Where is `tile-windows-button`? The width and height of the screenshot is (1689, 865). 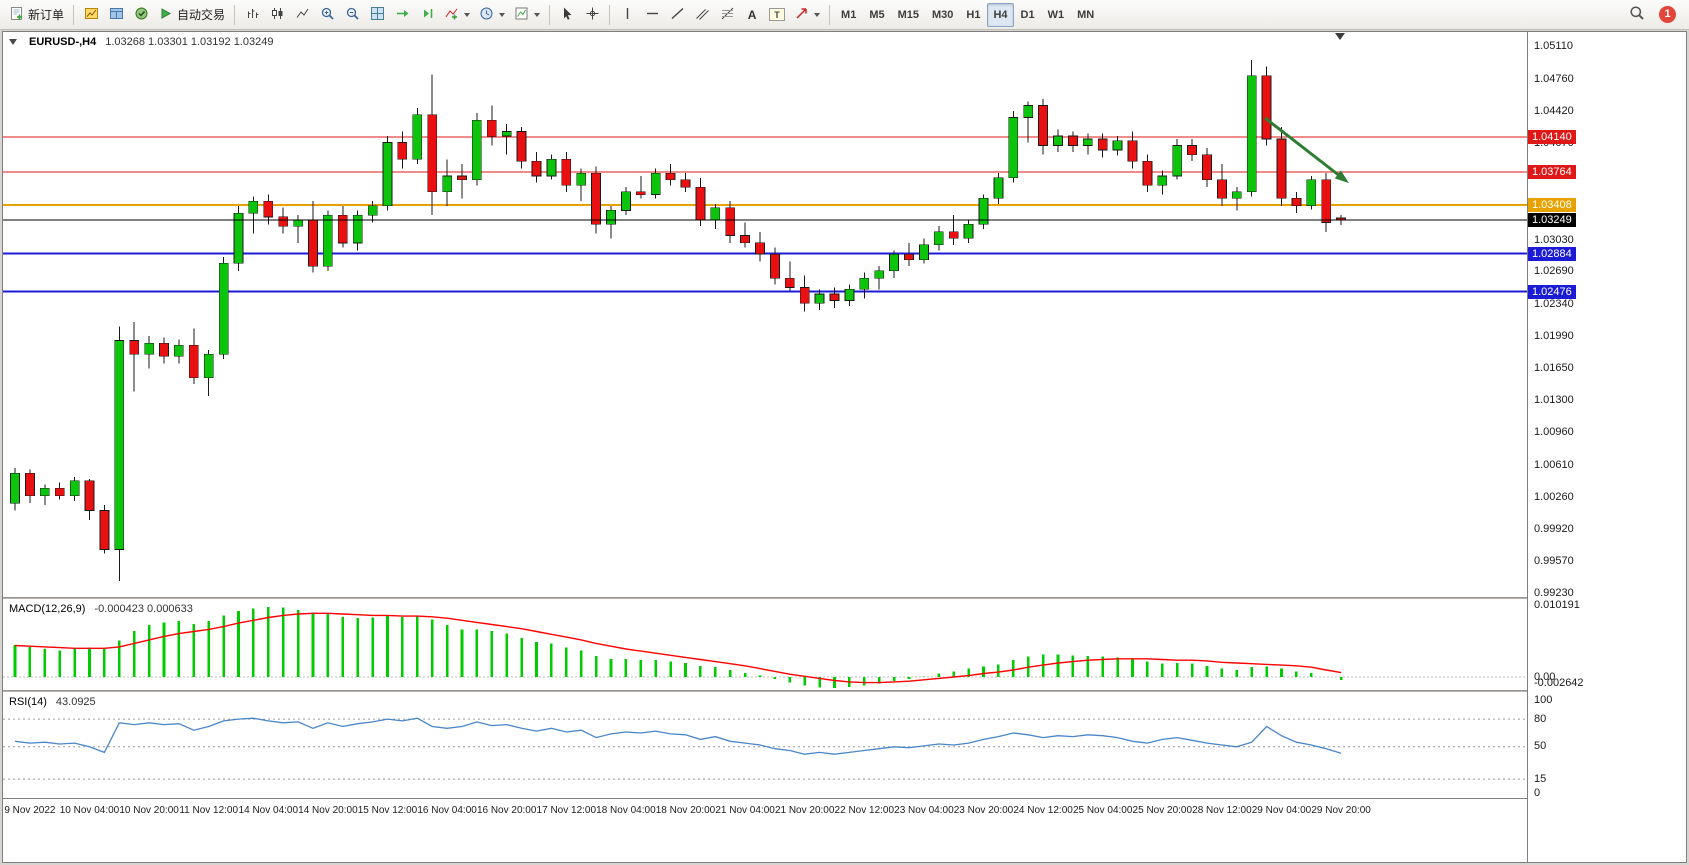 tile-windows-button is located at coordinates (377, 15).